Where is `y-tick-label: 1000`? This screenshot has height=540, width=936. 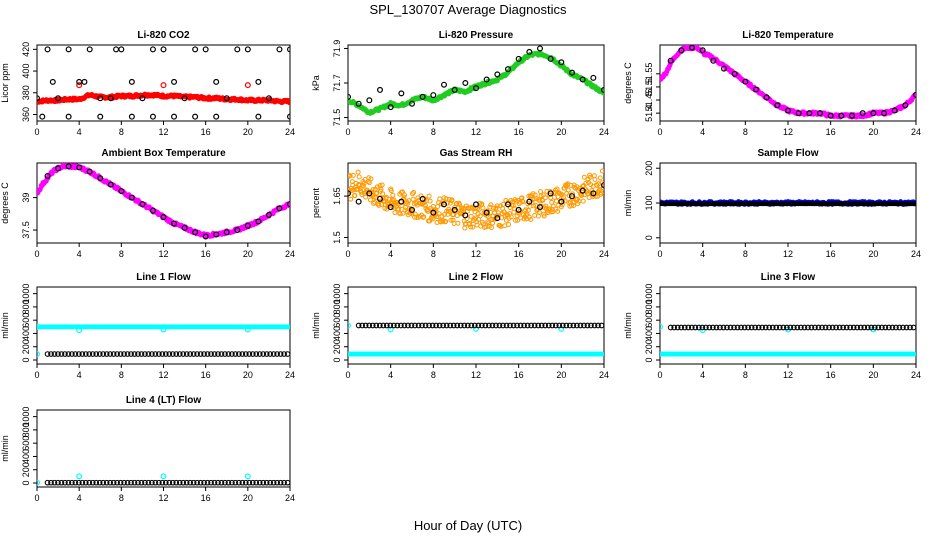 y-tick-label: 1000 is located at coordinates (337, 294).